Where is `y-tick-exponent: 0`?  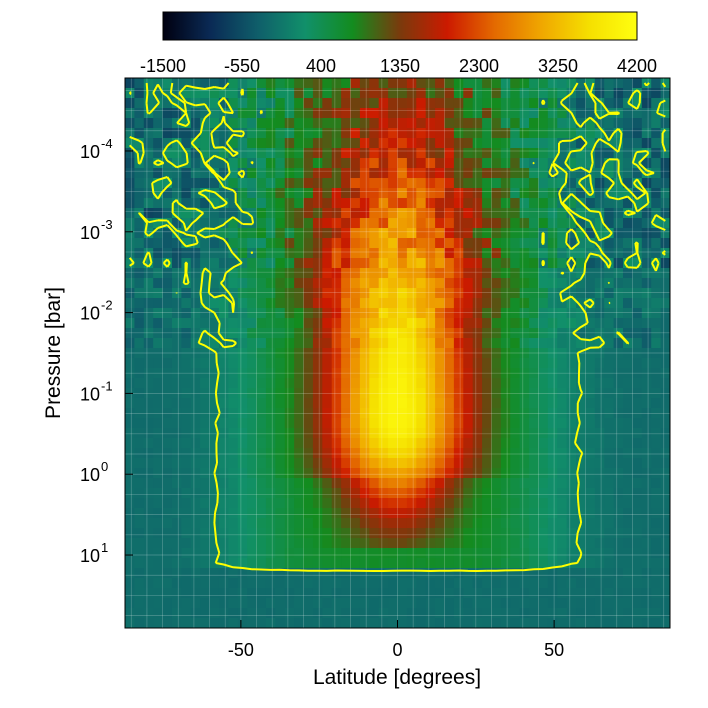 y-tick-exponent: 0 is located at coordinates (104, 466).